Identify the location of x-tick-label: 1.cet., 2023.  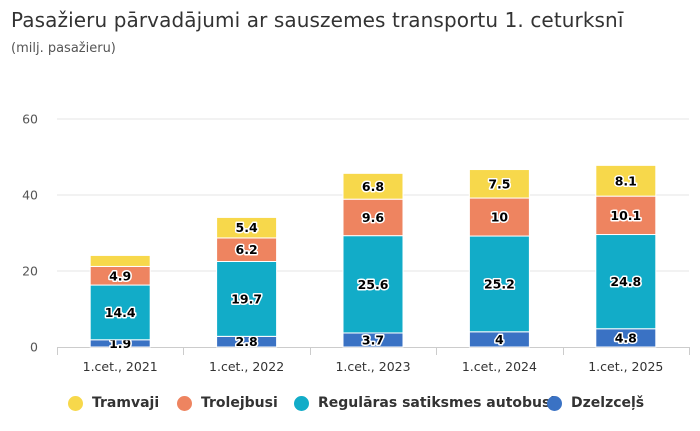
(372, 366).